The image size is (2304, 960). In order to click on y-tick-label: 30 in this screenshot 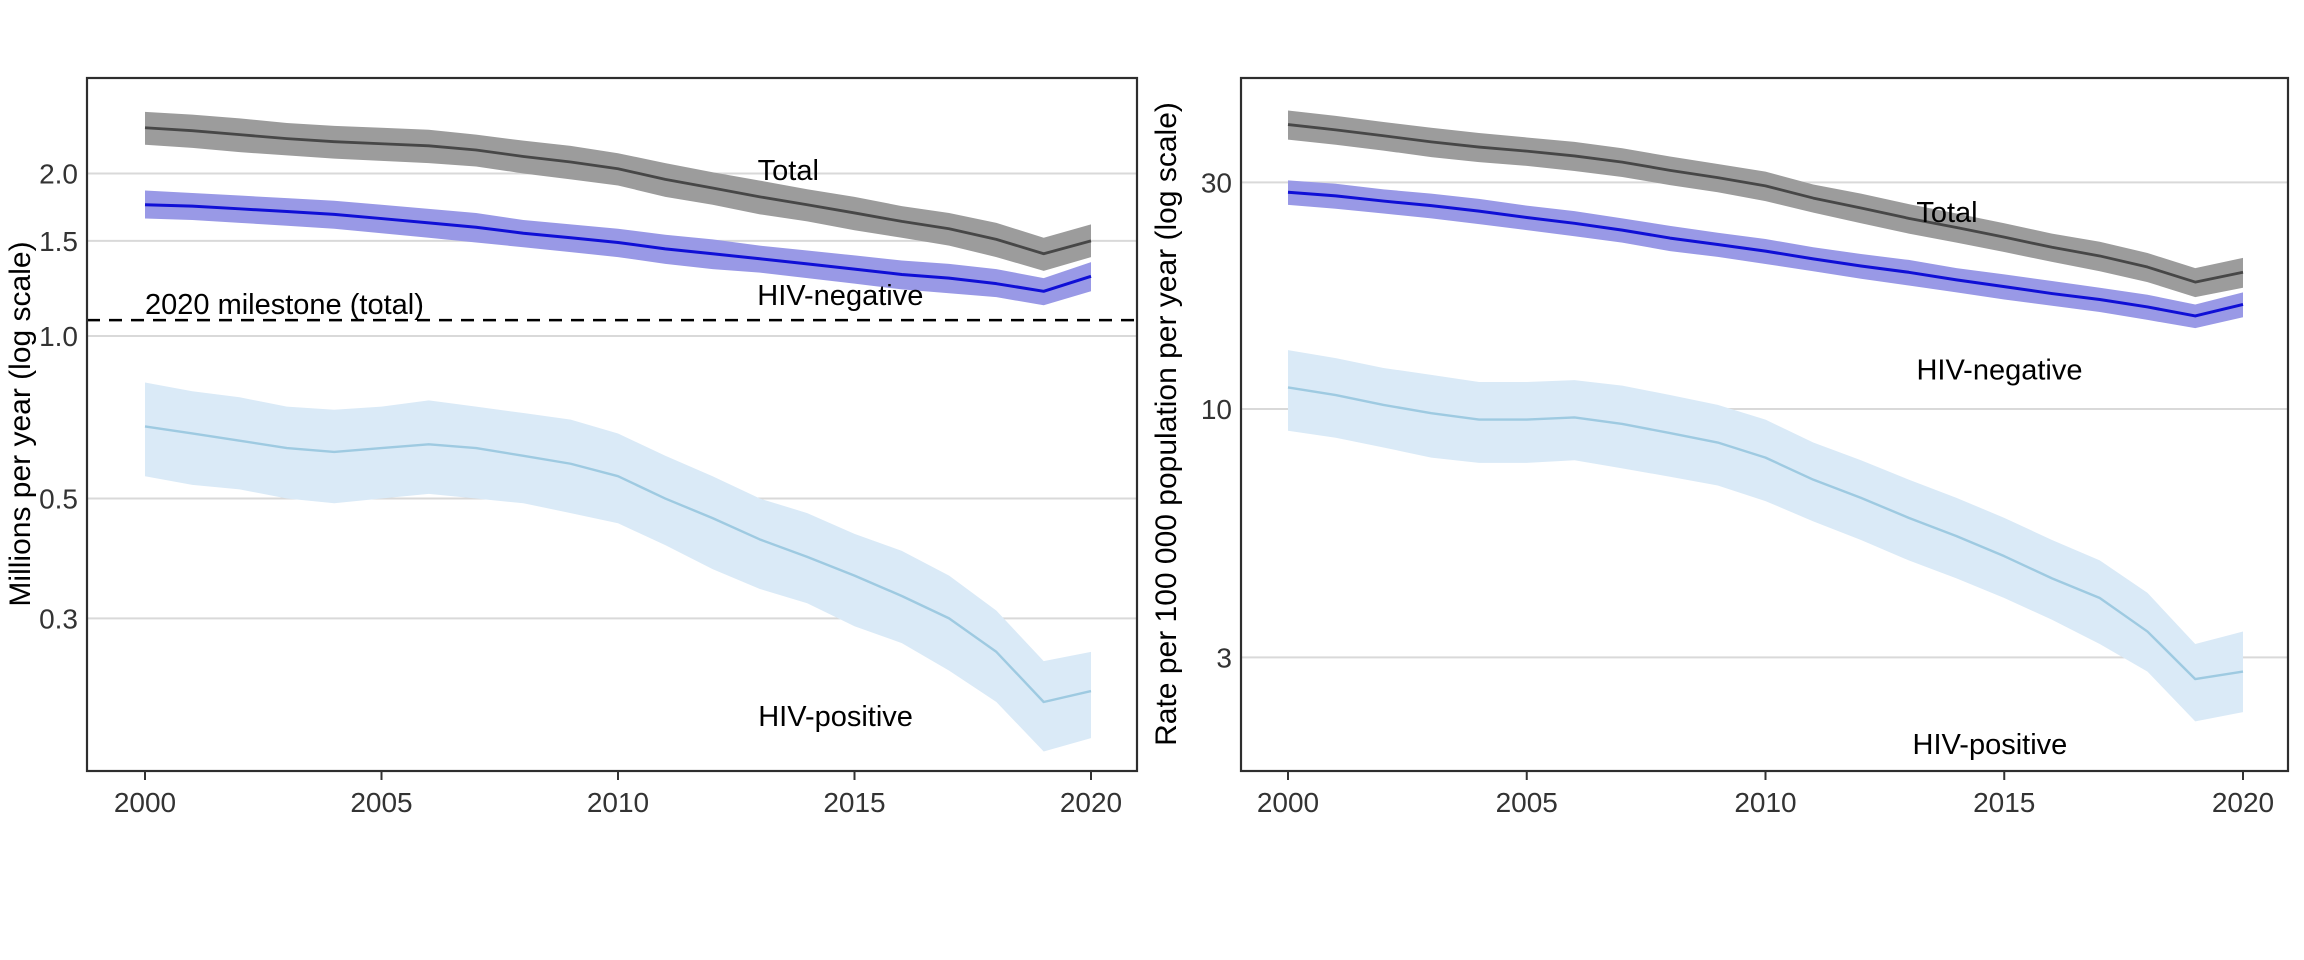, I will do `click(1216, 182)`.